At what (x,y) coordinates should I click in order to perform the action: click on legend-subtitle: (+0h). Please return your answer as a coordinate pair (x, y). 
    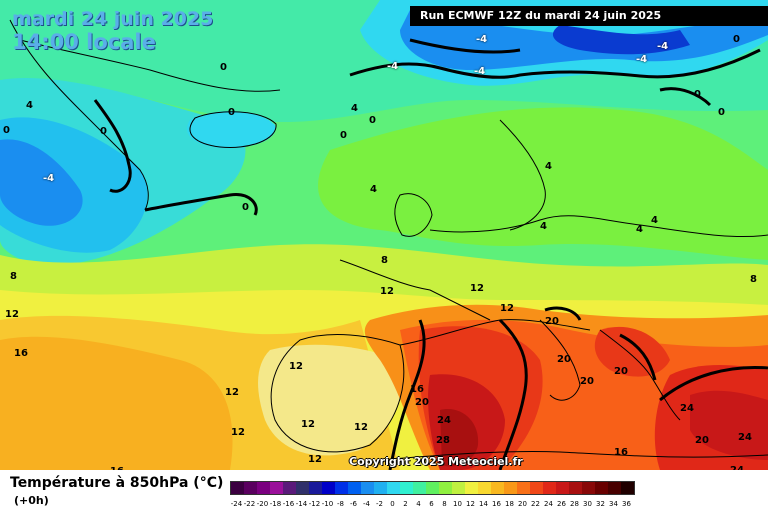
    Looking at the image, I should click on (31, 500).